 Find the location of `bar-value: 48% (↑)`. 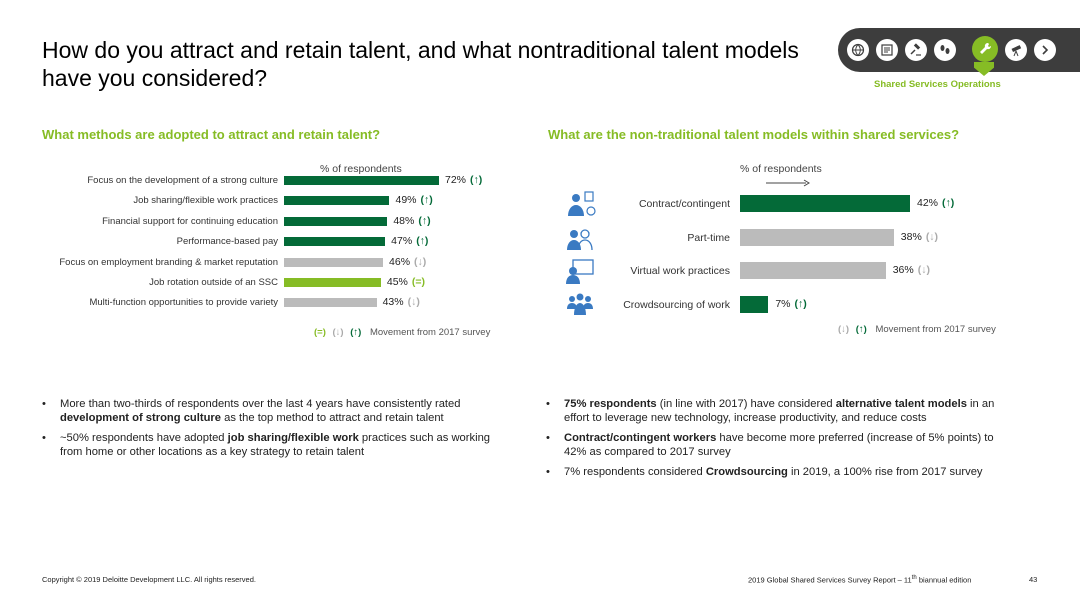

bar-value: 48% (↑) is located at coordinates (412, 220).